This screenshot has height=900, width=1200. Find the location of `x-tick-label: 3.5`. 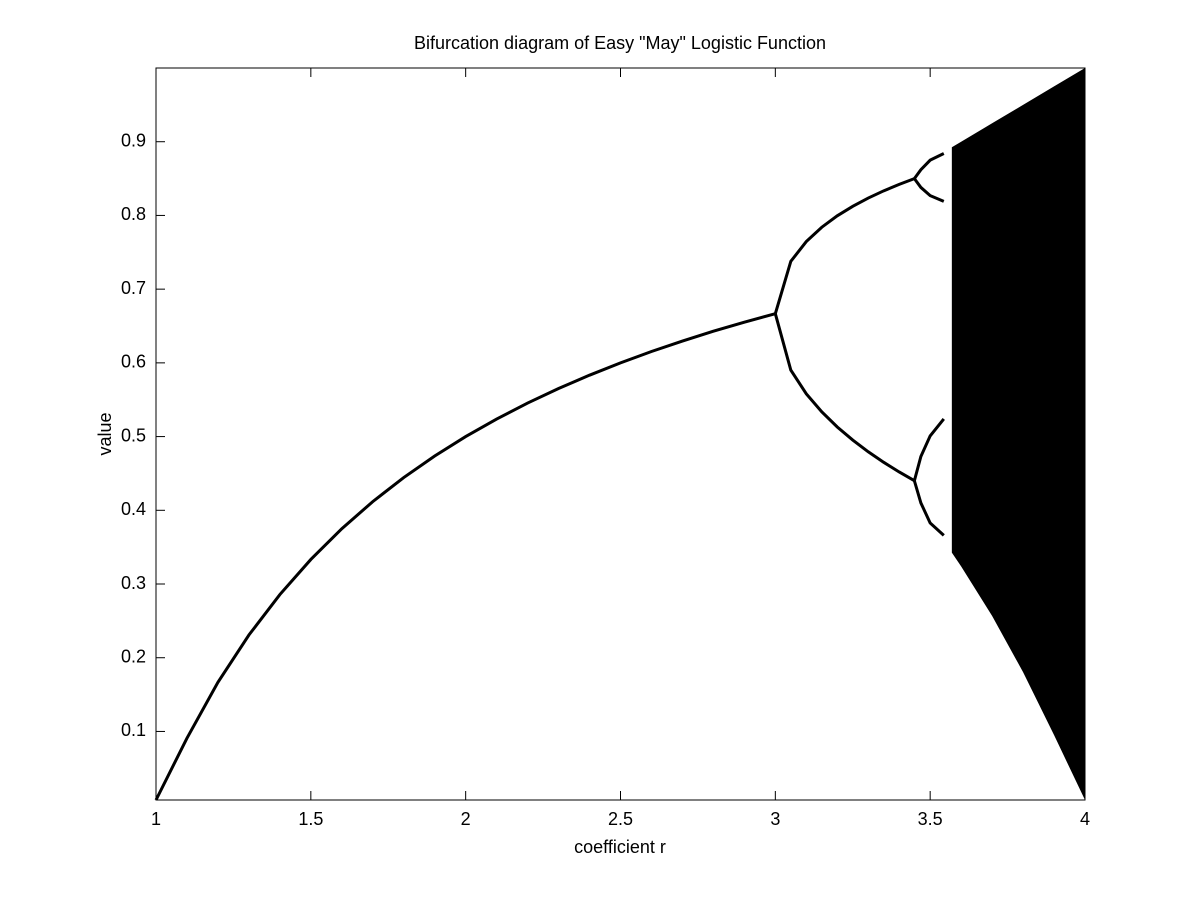

x-tick-label: 3.5 is located at coordinates (930, 819).